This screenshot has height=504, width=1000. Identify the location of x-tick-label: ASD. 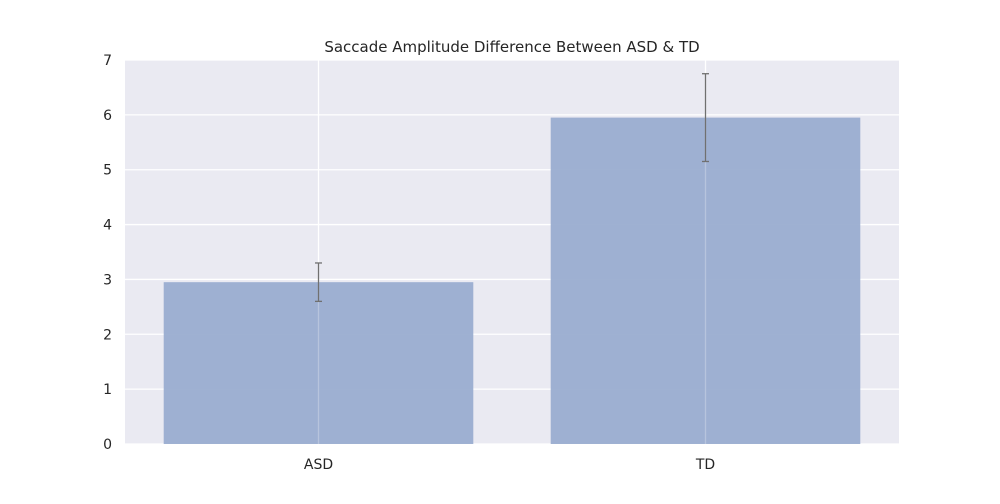
(318, 465).